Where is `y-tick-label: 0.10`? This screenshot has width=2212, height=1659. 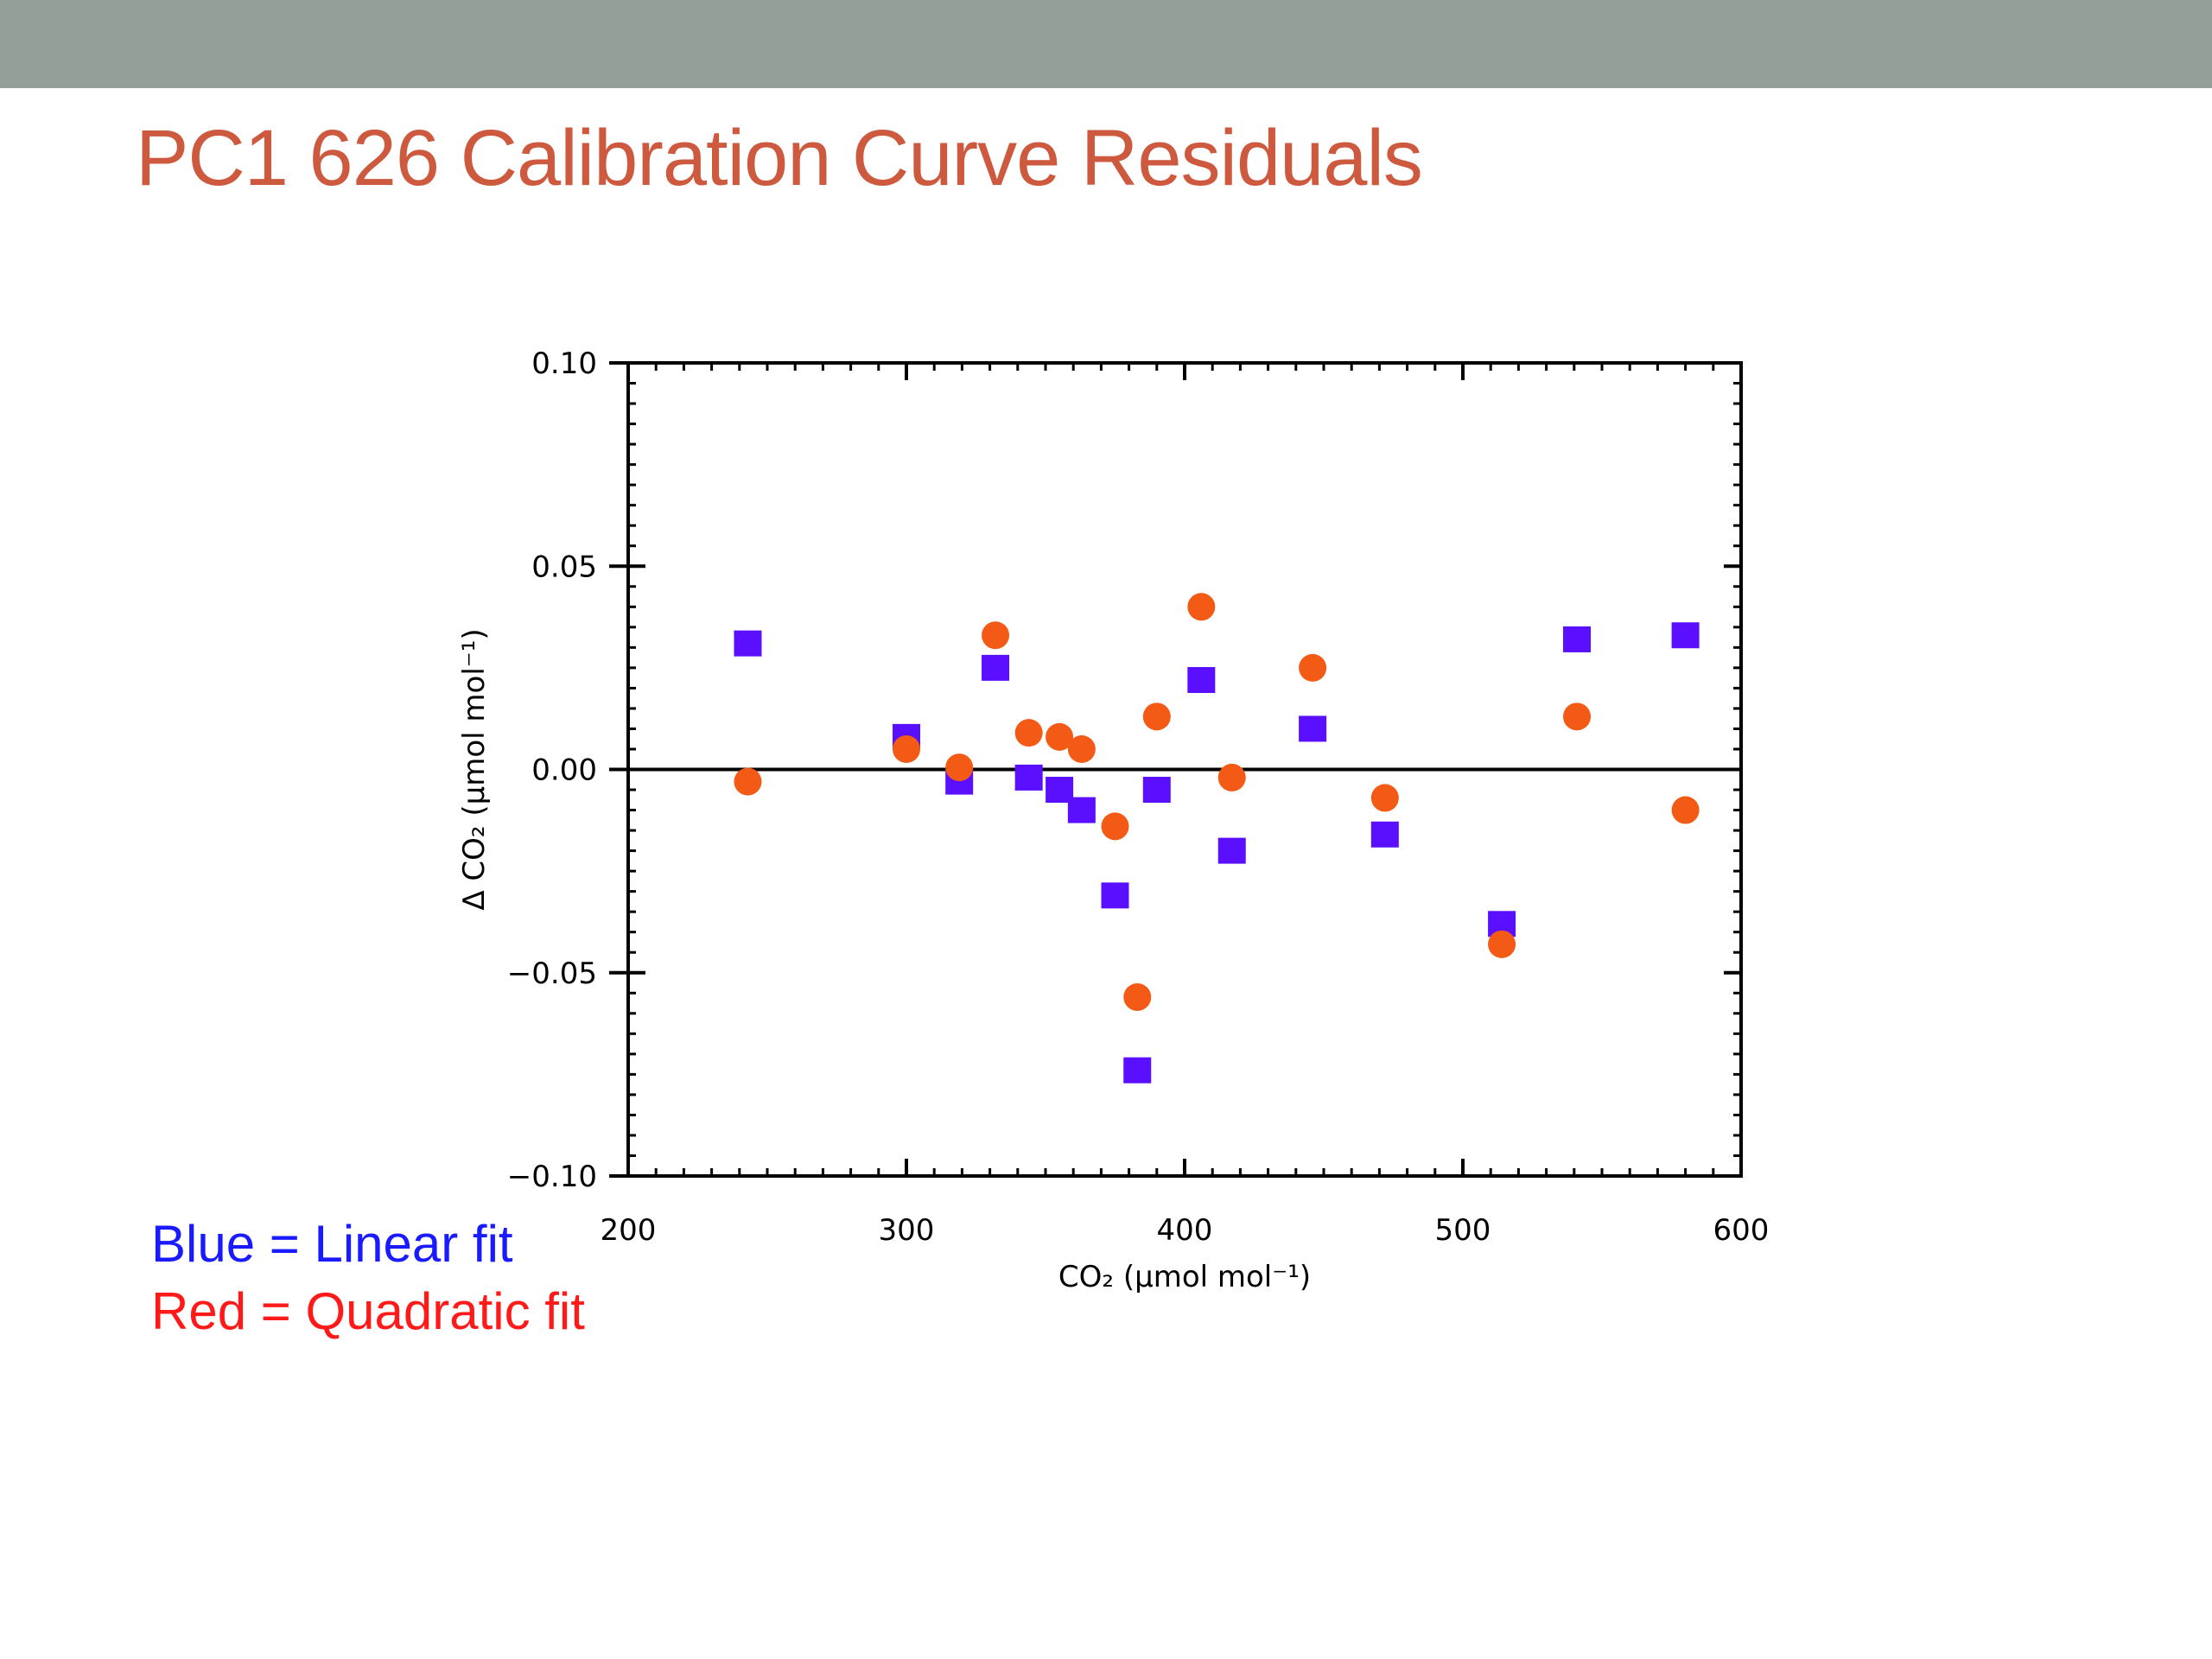 y-tick-label: 0.10 is located at coordinates (564, 363).